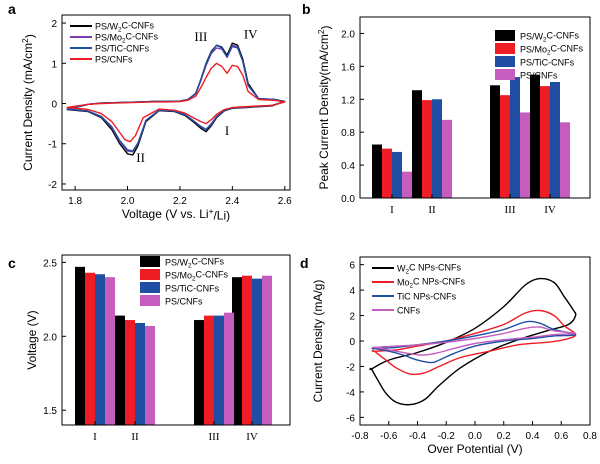 The image size is (600, 464). I want to click on y-axis-title: Current Density (mA/g), so click(318, 341).